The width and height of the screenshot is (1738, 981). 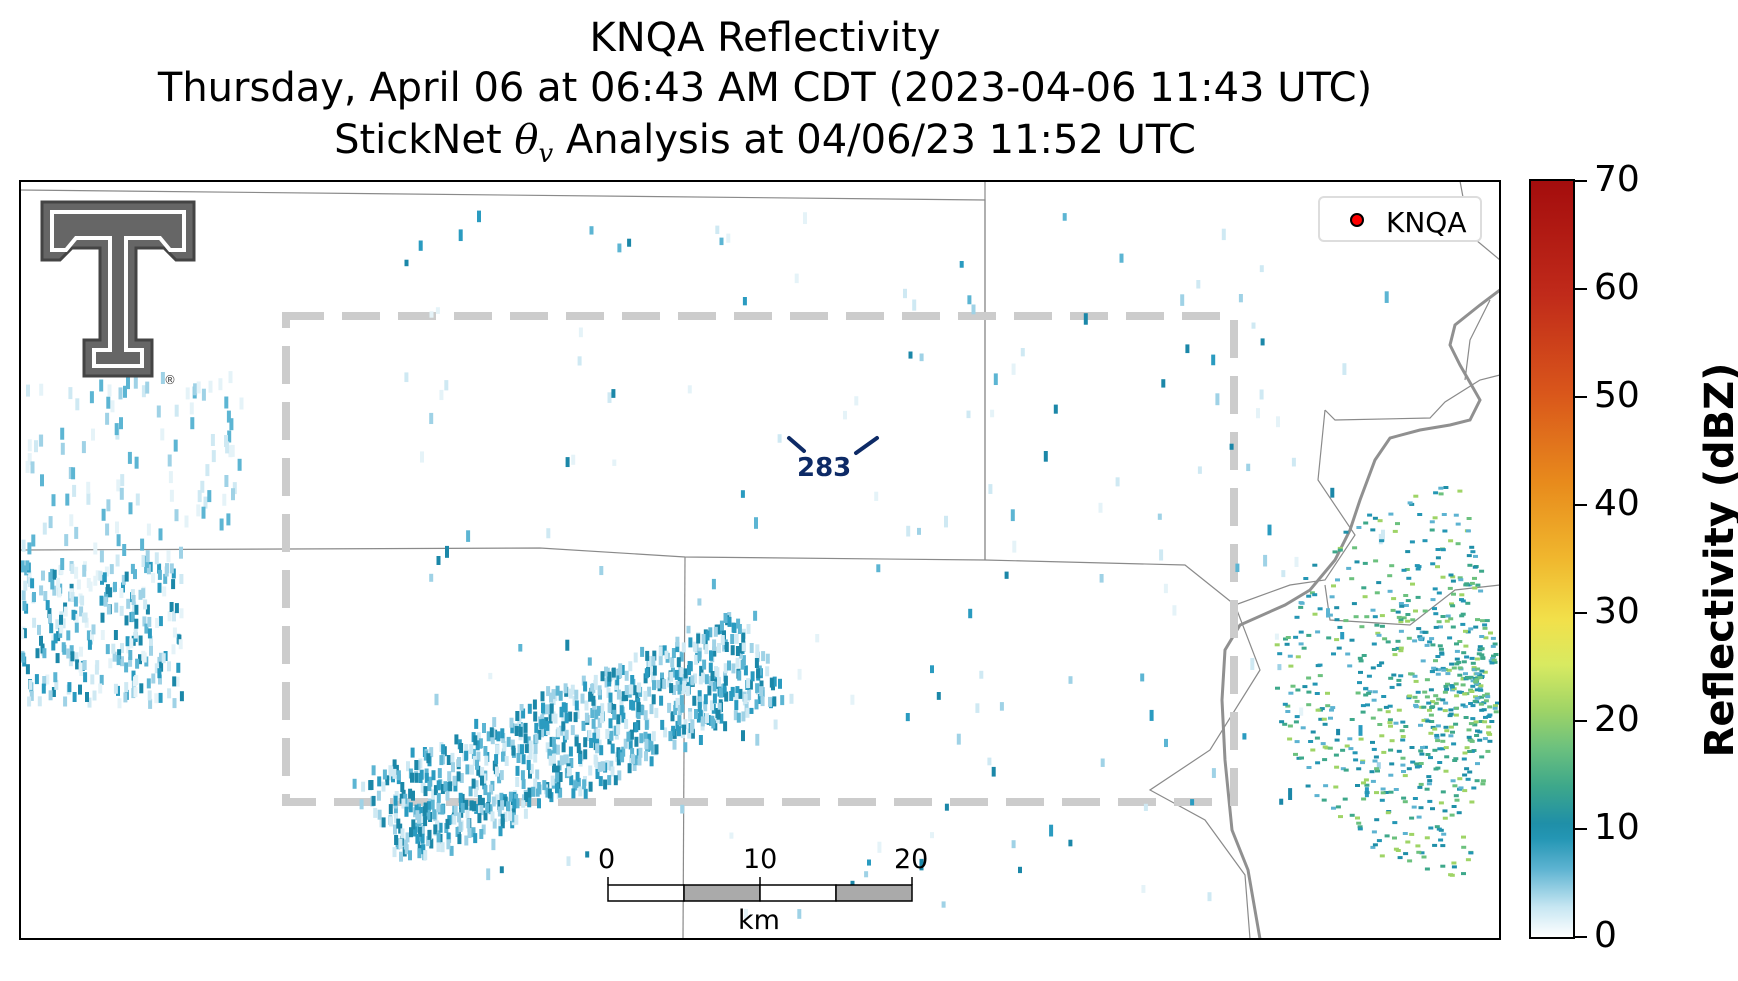 What do you see at coordinates (760, 859) in the screenshot?
I see `scale-label-10: 10` at bounding box center [760, 859].